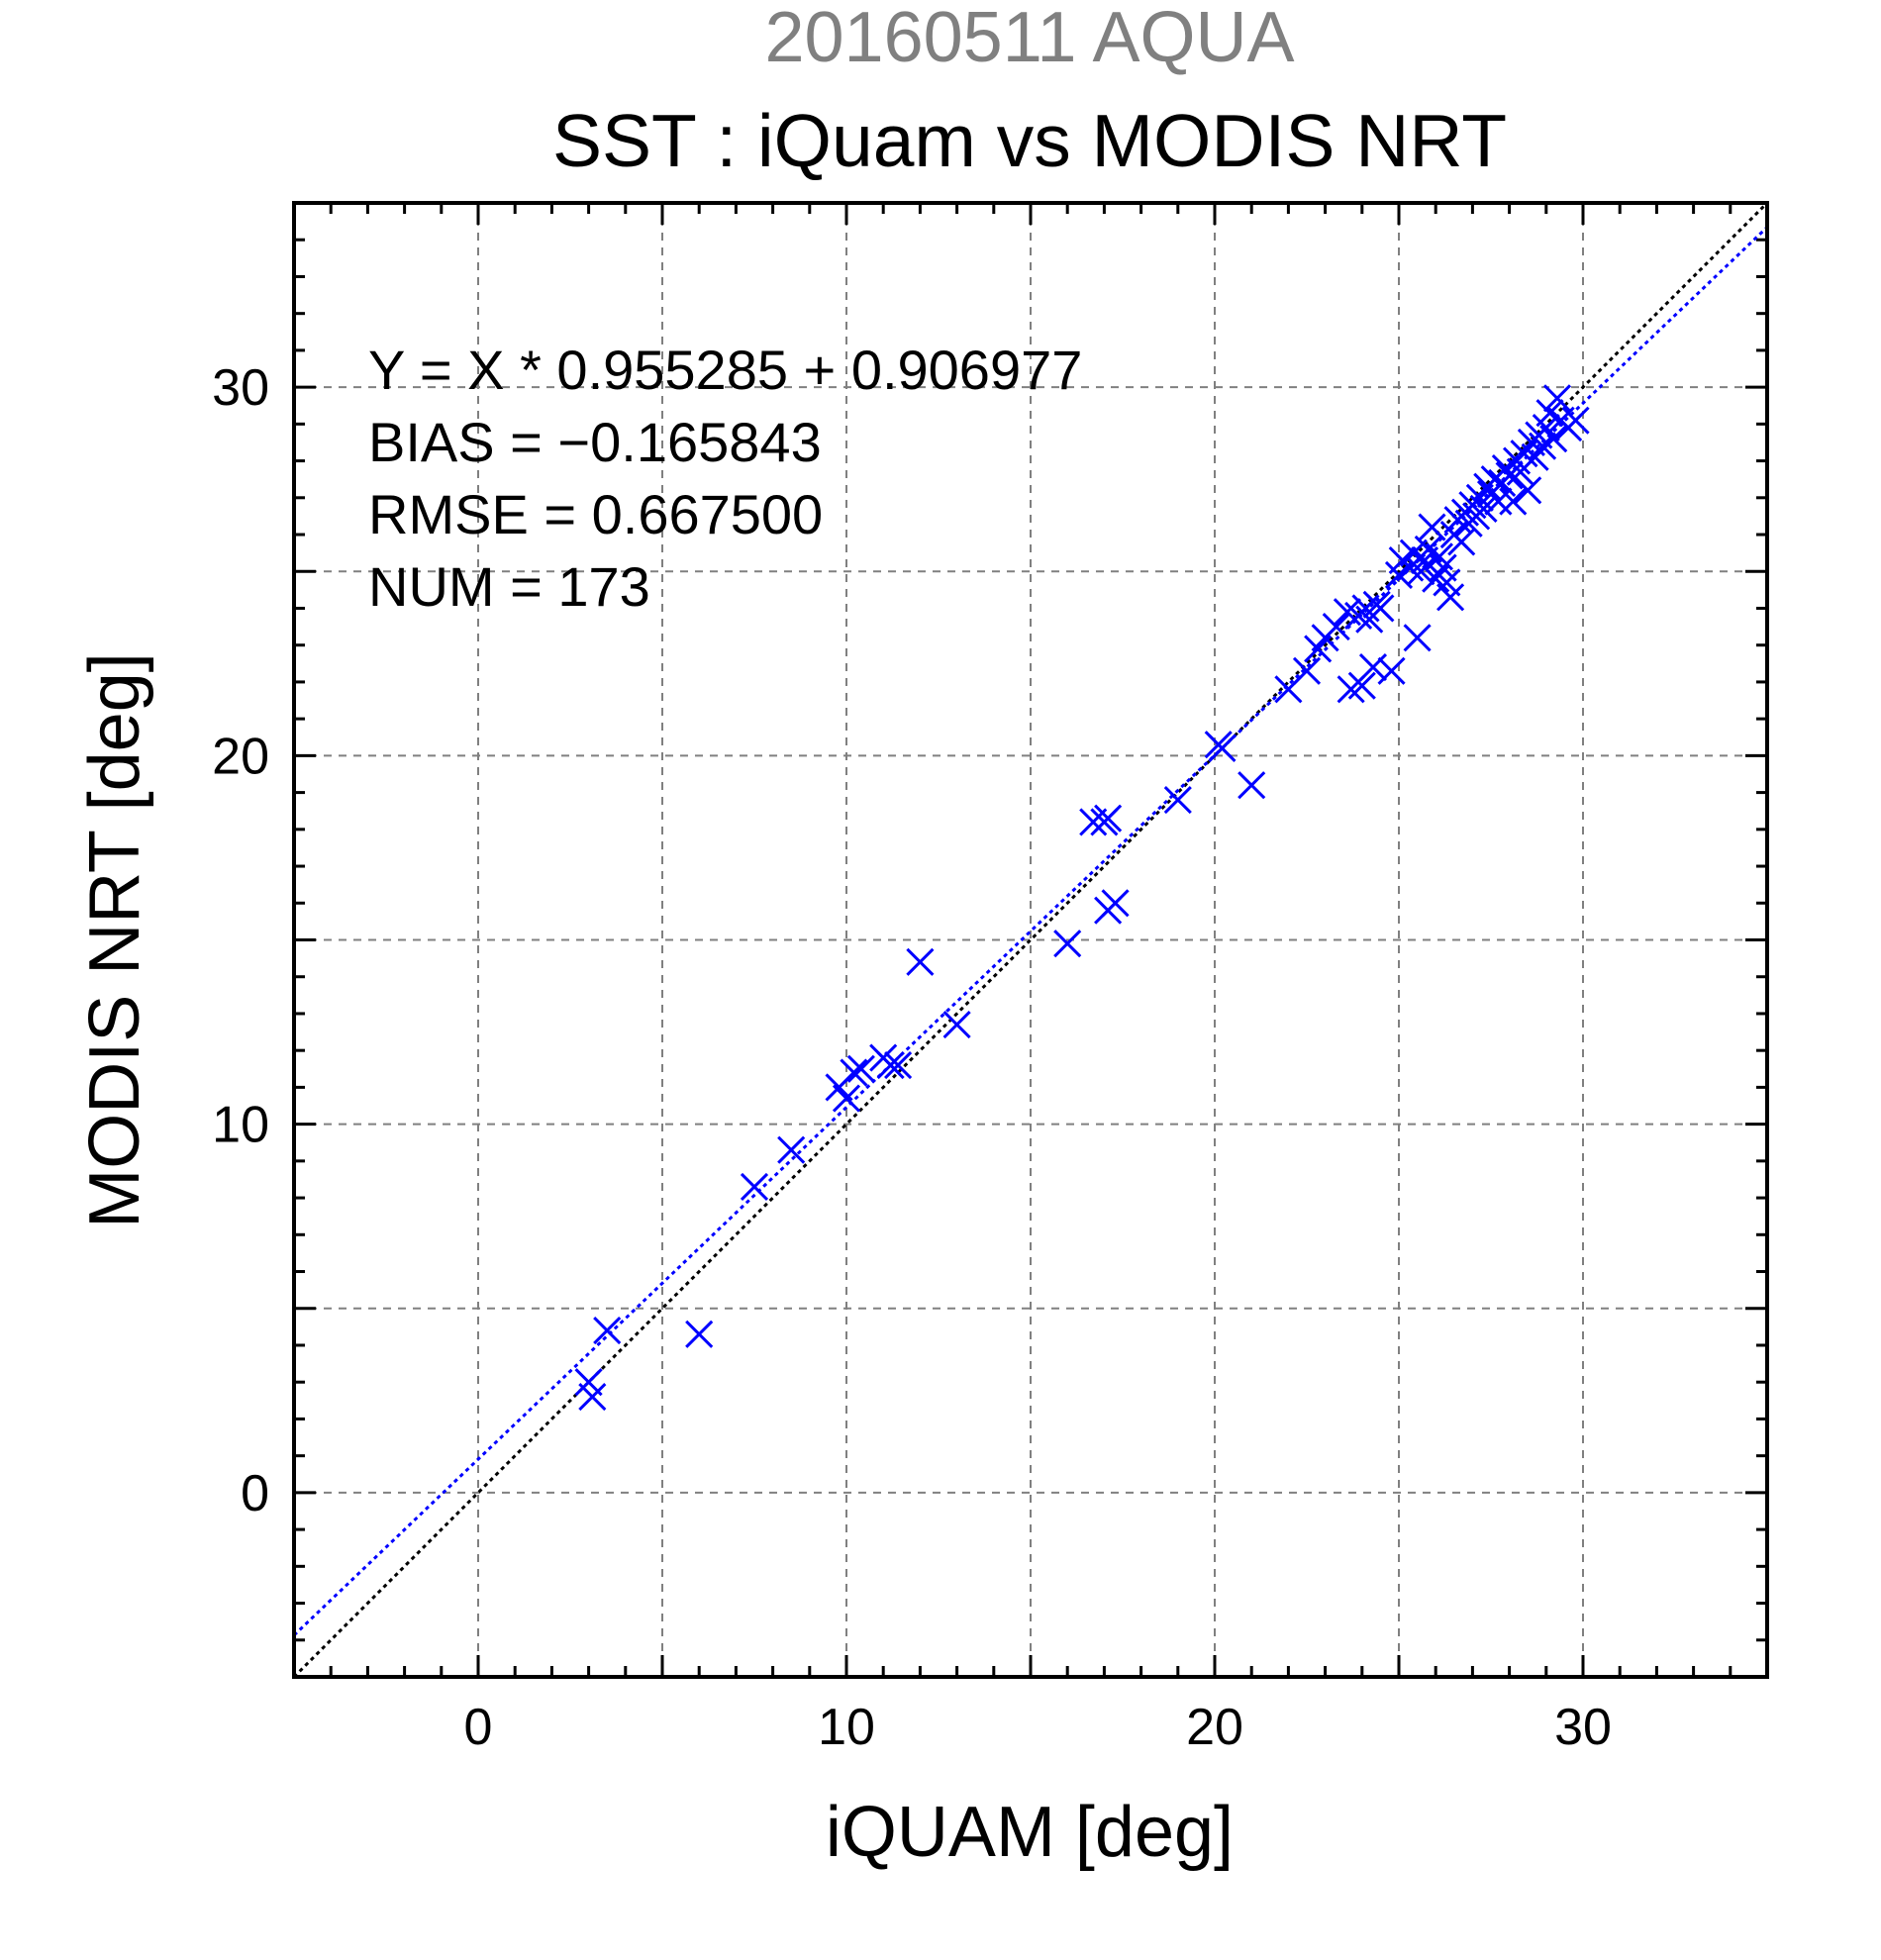 Image resolution: width=1881 pixels, height=1960 pixels. Describe the element at coordinates (595, 442) in the screenshot. I see `bias-value: BIAS = −0.165843` at that location.